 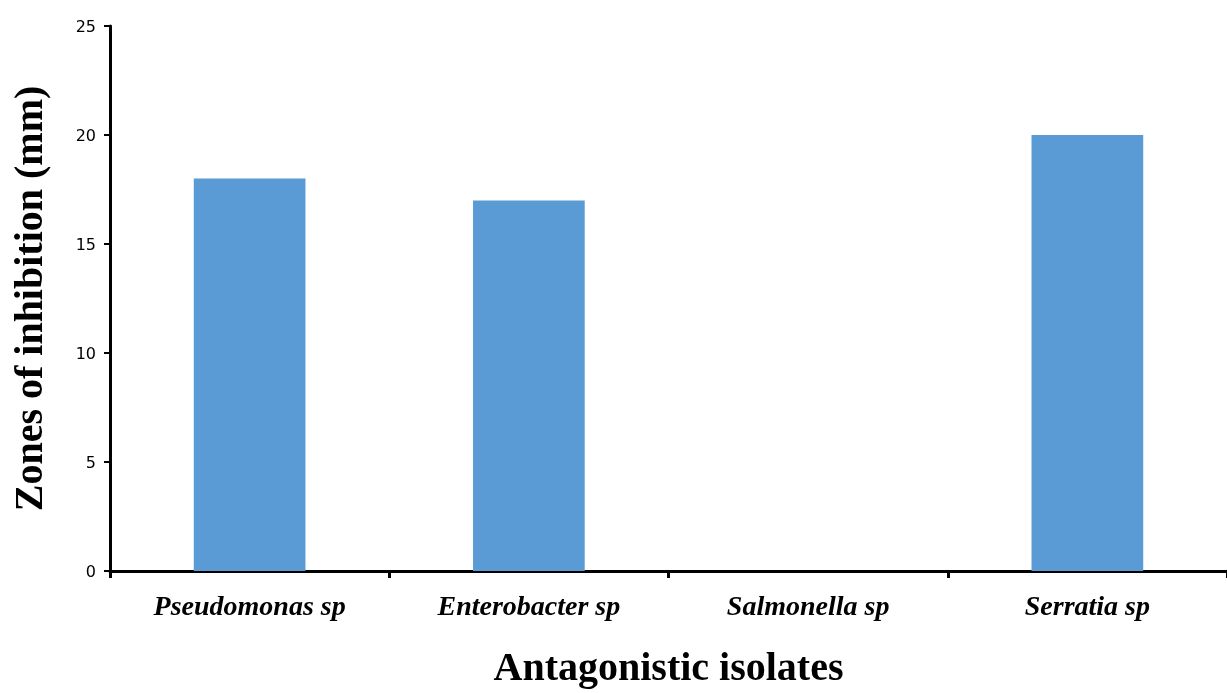 What do you see at coordinates (668, 666) in the screenshot?
I see `x-axis-title: Antagonistic isolates` at bounding box center [668, 666].